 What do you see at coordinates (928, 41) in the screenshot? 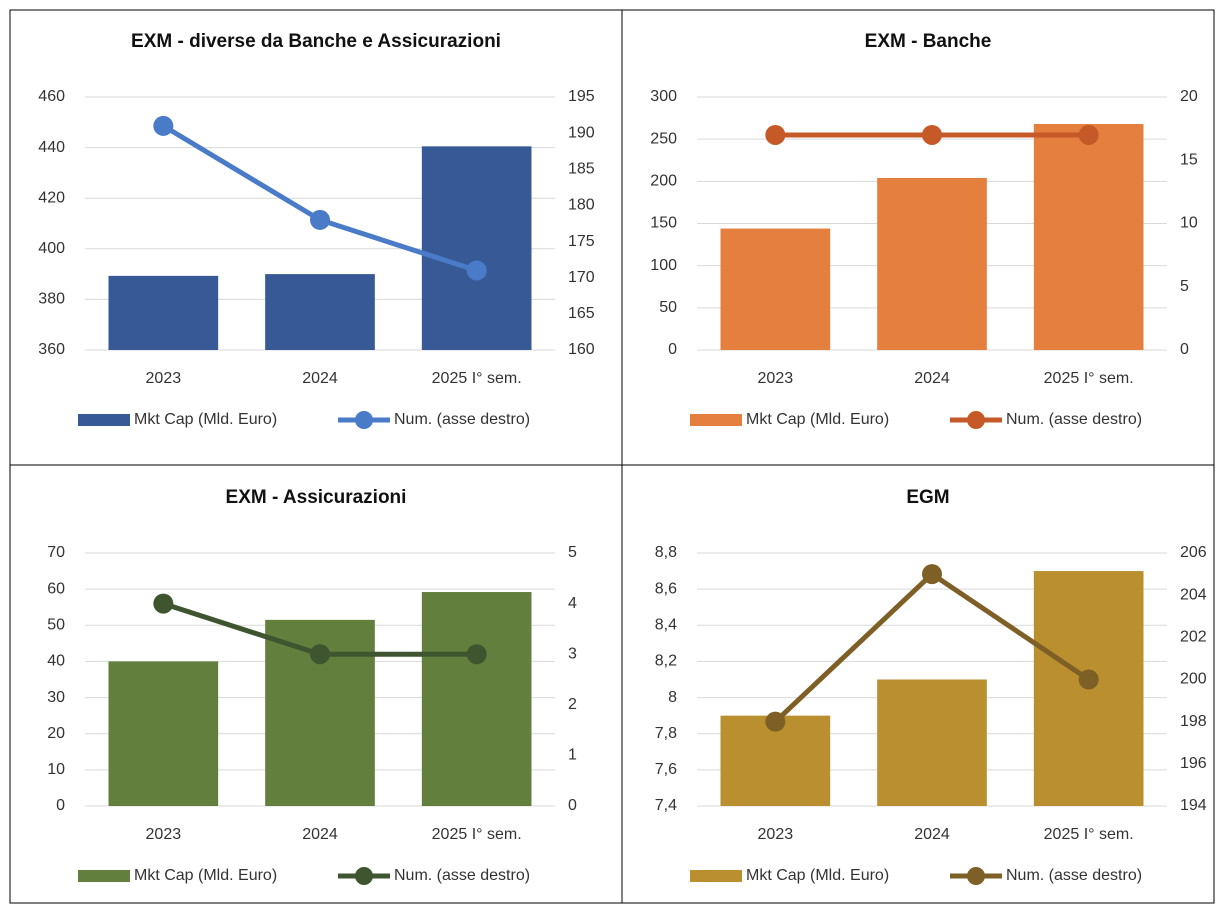
I see `chart-title: EXM - Banche` at bounding box center [928, 41].